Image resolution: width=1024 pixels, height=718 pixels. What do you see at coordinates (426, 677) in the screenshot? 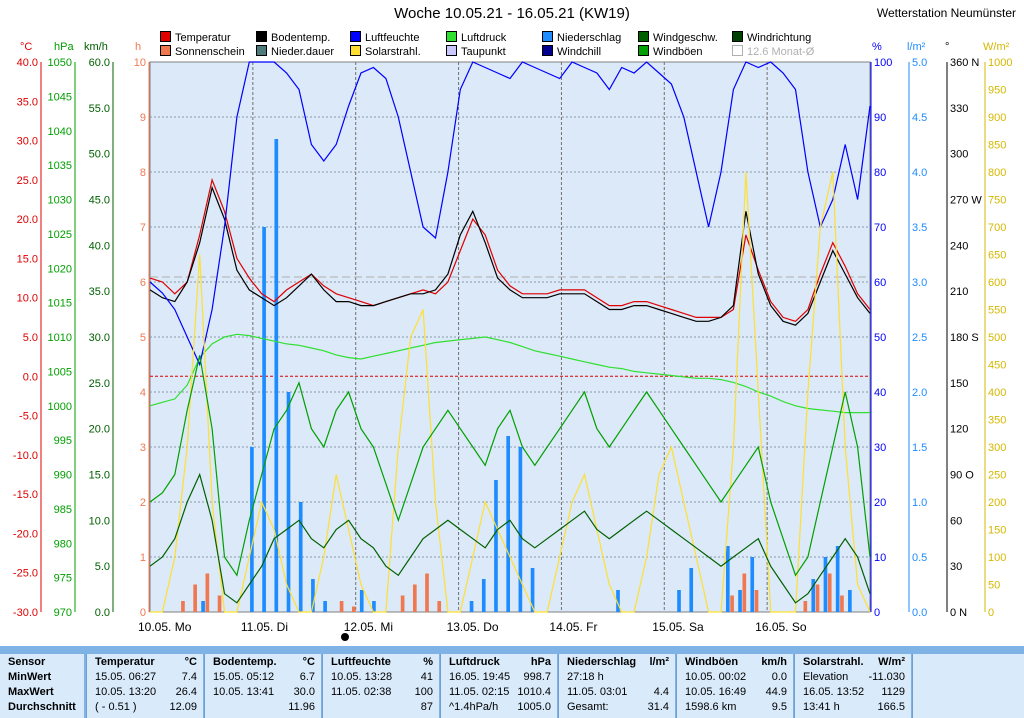
I see `cell-value: 41` at bounding box center [426, 677].